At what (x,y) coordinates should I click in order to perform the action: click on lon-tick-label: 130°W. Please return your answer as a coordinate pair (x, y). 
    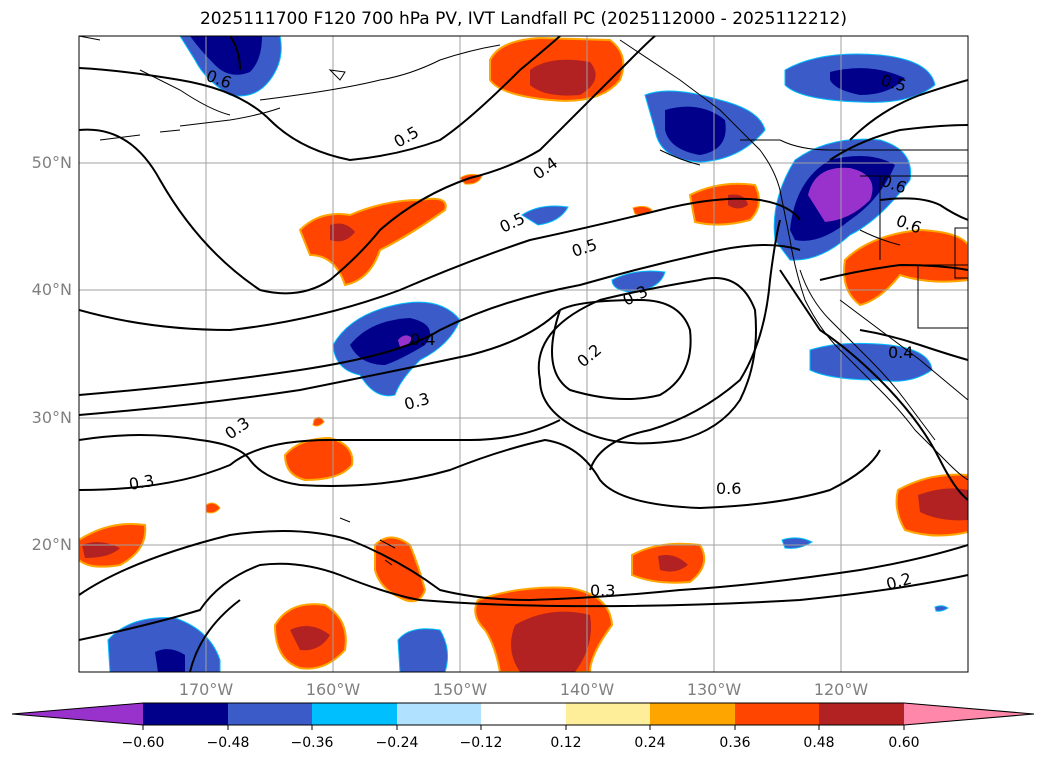
    Looking at the image, I should click on (714, 689).